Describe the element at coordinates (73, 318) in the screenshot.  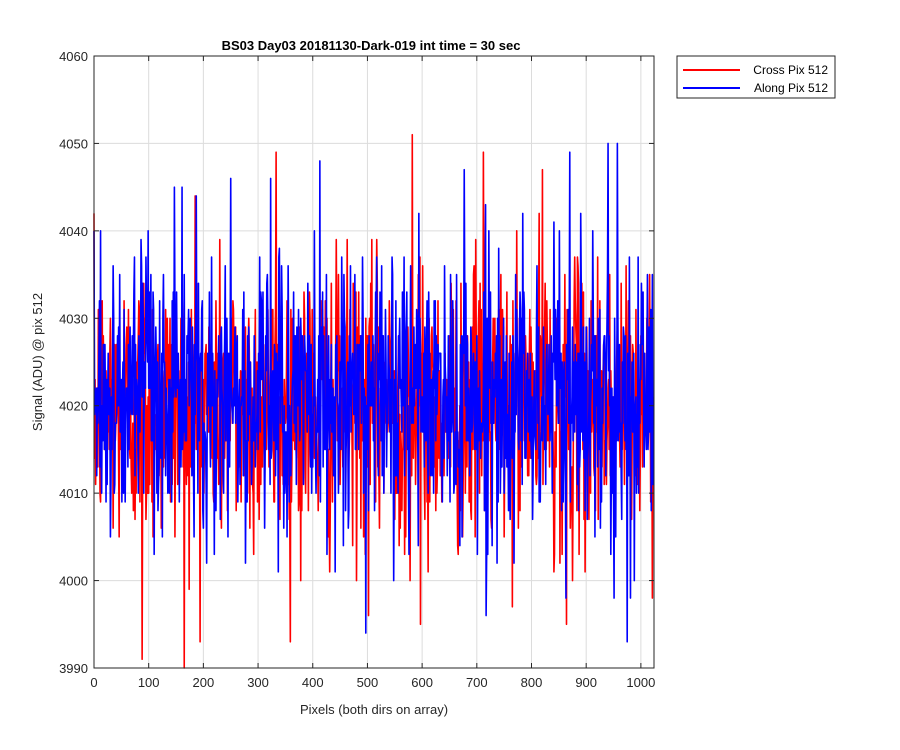
I see `y-tick-label: 4030` at that location.